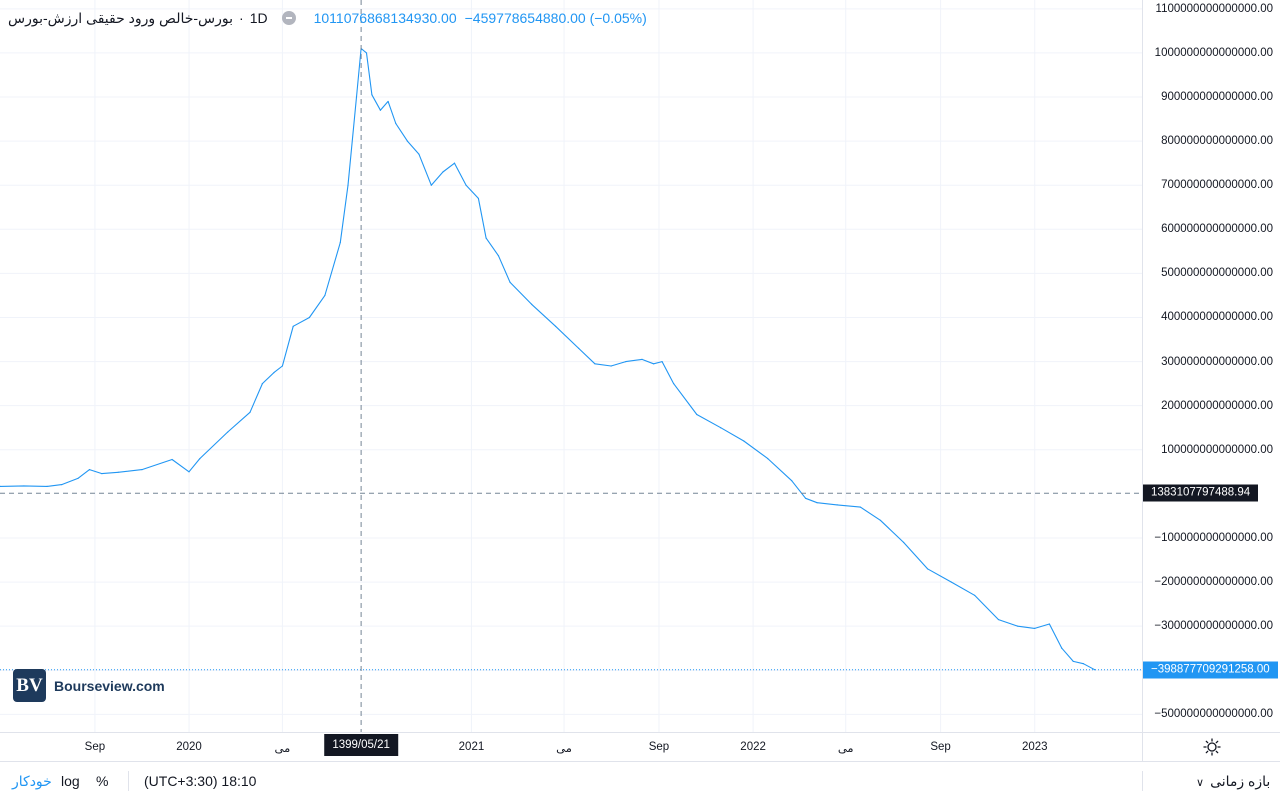 The width and height of the screenshot is (1280, 801). I want to click on watermark: BV Bourseview.com, so click(89, 685).